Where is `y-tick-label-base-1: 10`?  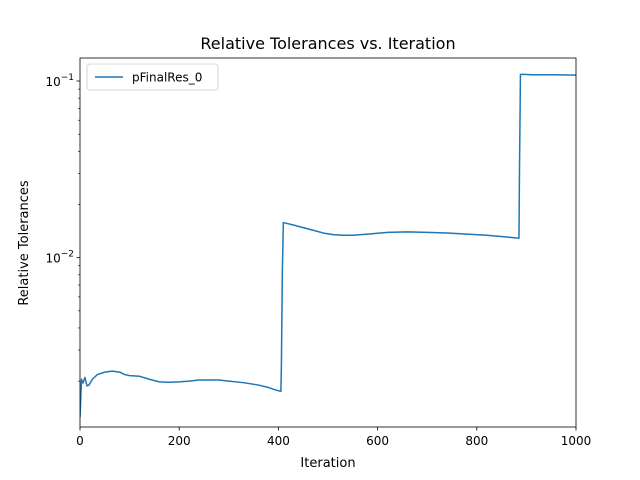
y-tick-label-base-1: 10 is located at coordinates (52, 82).